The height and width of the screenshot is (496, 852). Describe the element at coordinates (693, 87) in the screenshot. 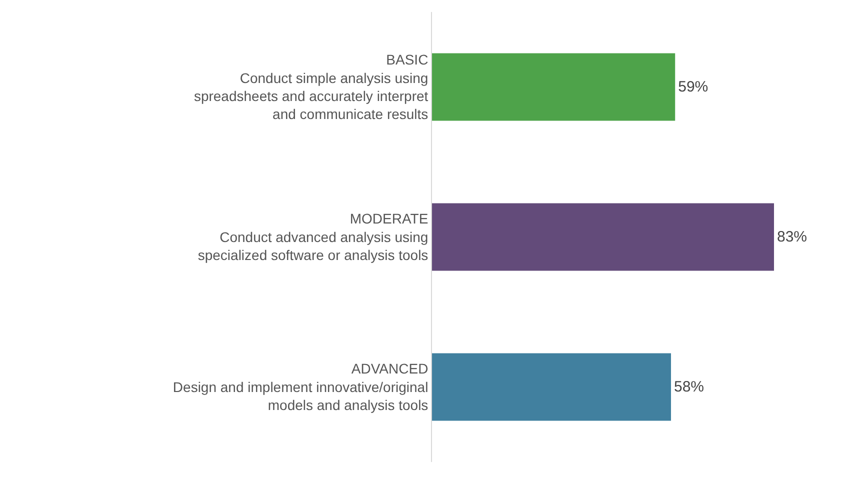

I see `data-label: 59%` at that location.